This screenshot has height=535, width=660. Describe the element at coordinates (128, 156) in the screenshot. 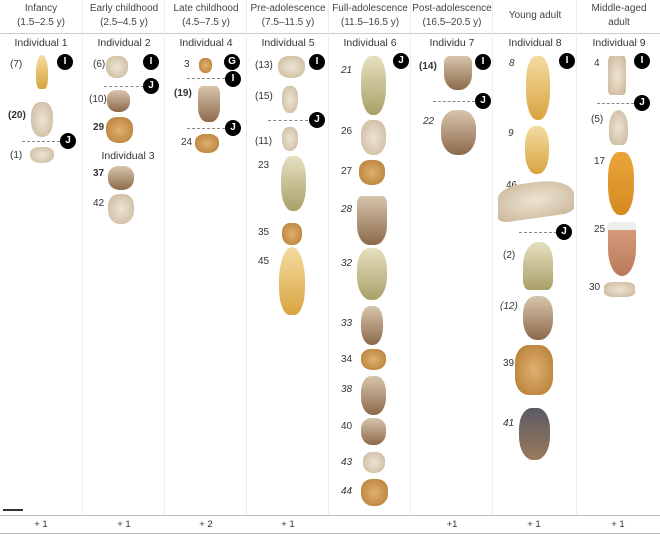

I see `individual-label: Individual 3` at that location.